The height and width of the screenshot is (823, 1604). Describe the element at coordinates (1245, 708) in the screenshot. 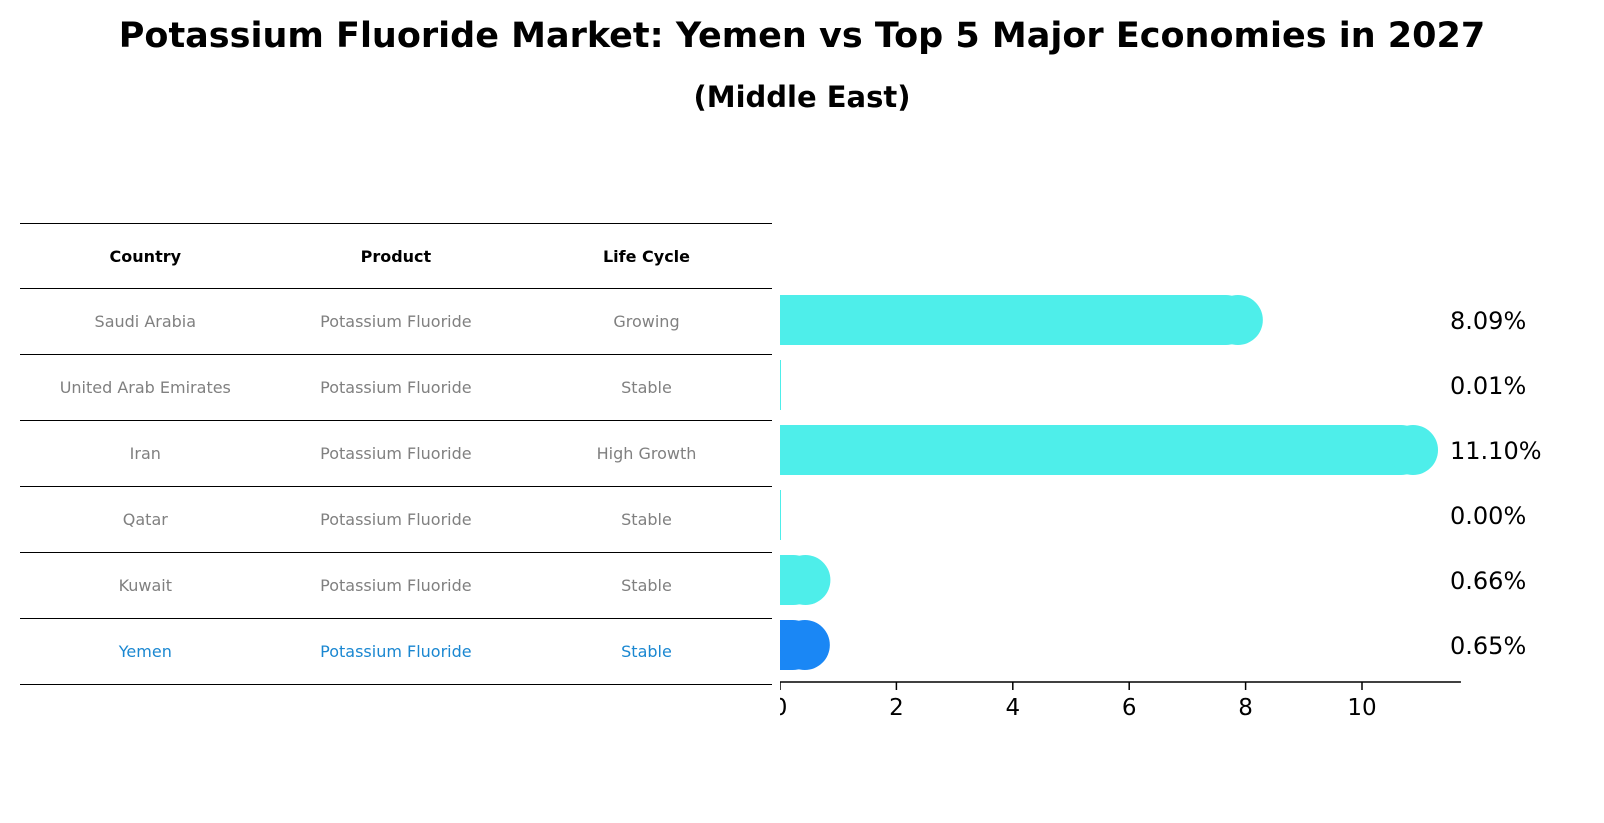

I see `x-tick-label: 8` at that location.